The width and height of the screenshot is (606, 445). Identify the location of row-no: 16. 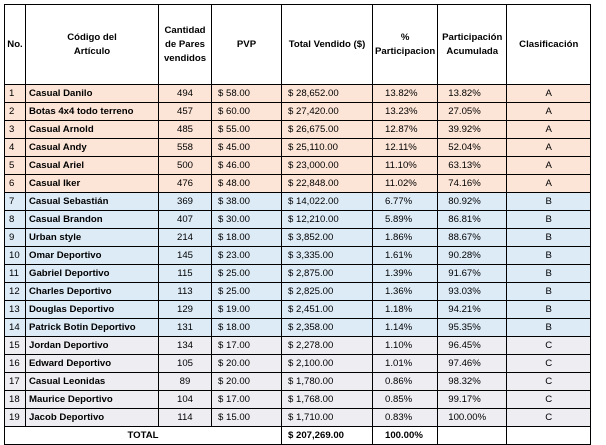
(15, 363).